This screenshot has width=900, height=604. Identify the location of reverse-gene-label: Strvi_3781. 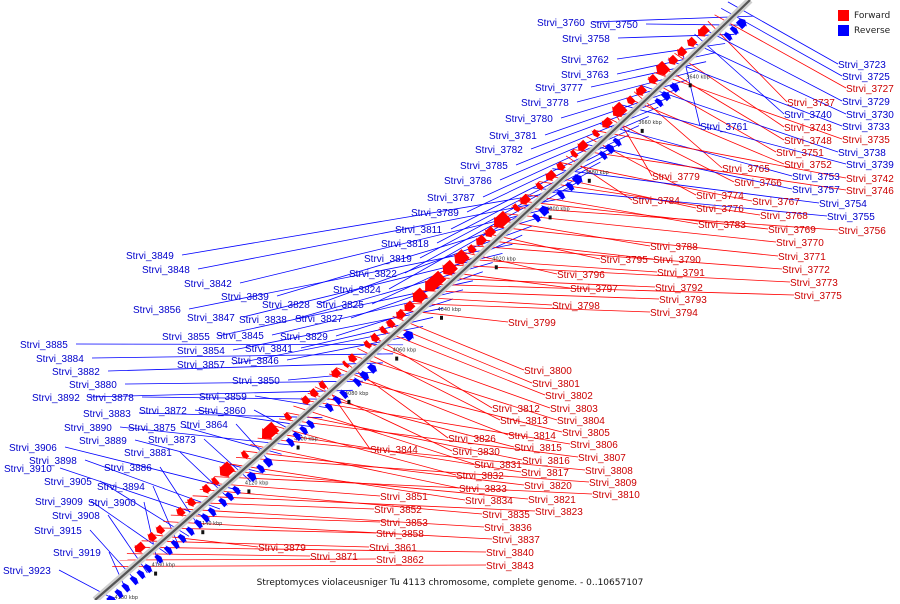
(513, 136).